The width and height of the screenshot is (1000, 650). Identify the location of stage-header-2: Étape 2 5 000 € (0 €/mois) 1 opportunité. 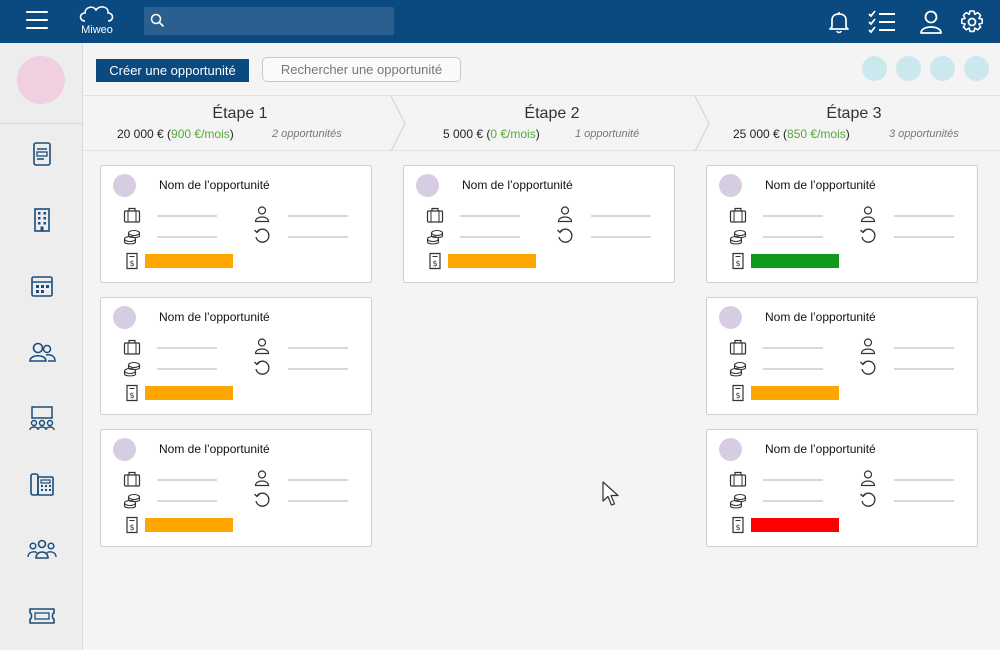
(552, 123).